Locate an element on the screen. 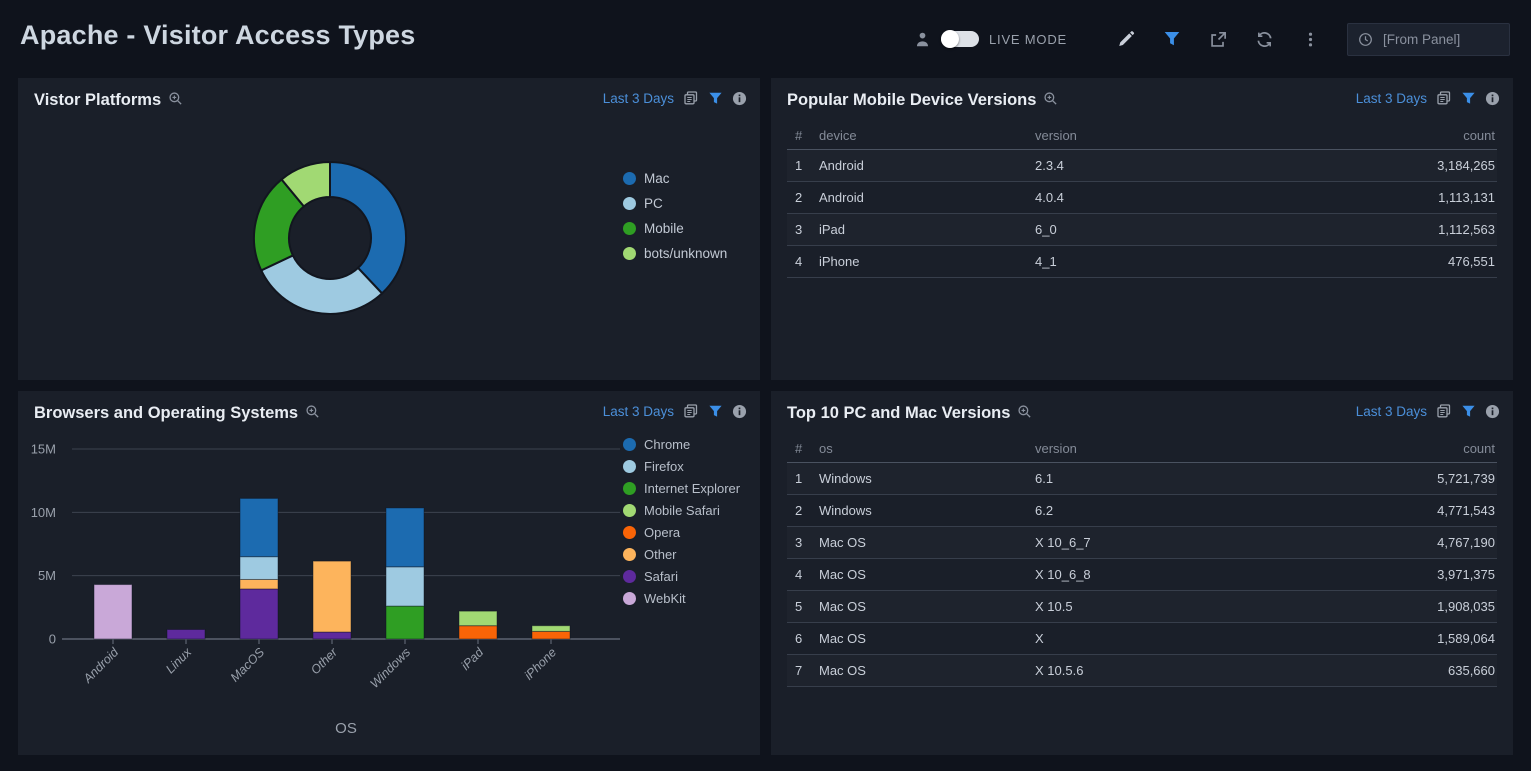  panel-title: Browsers and Operating Systems is located at coordinates (166, 412).